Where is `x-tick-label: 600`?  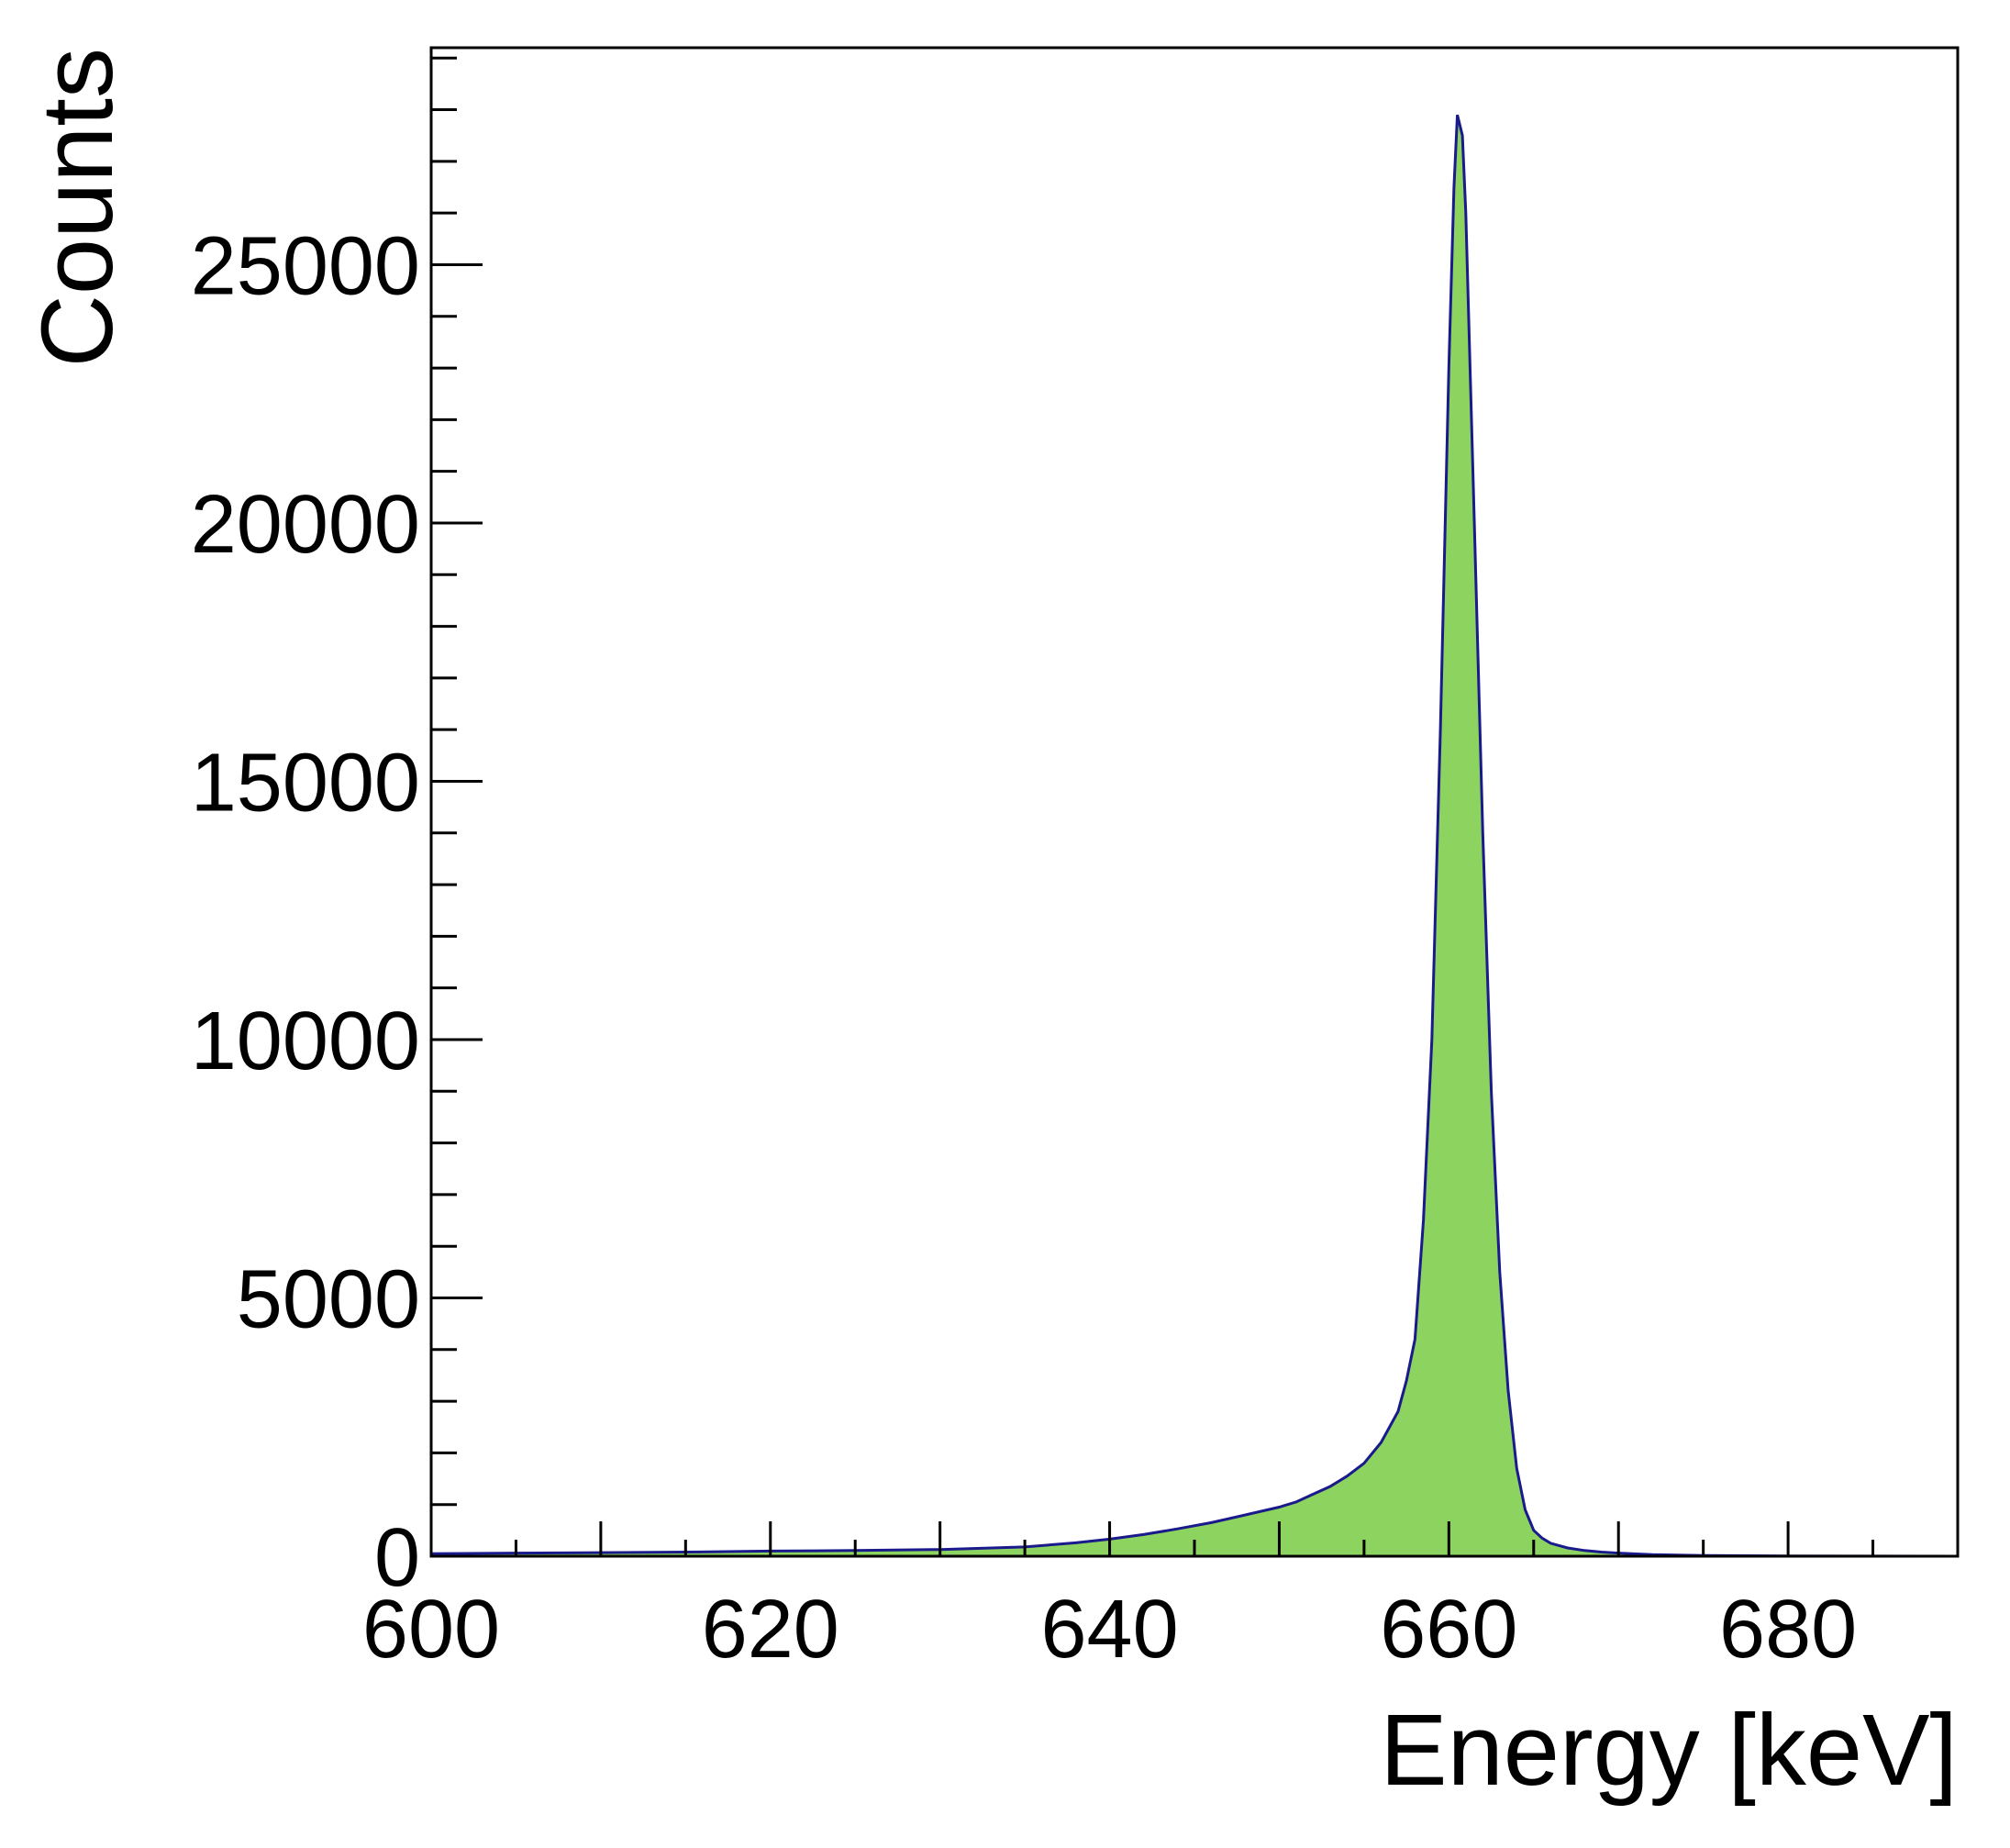
x-tick-label: 600 is located at coordinates (431, 1629).